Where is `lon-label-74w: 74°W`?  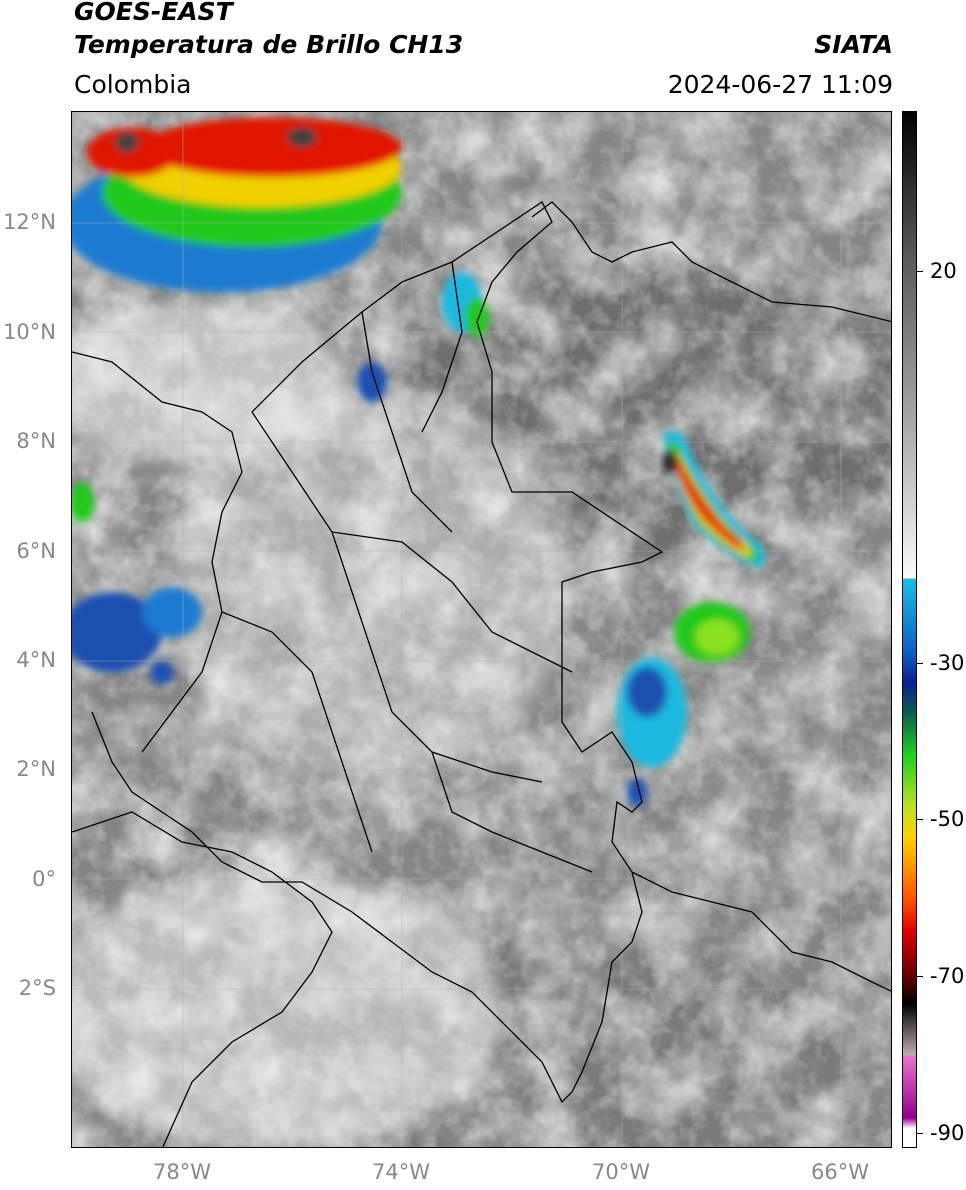
lon-label-74w: 74°W is located at coordinates (401, 1172).